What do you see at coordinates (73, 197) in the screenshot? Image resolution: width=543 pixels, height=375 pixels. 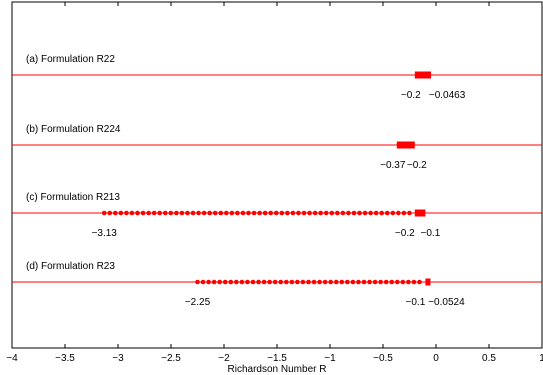 I see `series-title: (c) Formulation R213` at bounding box center [73, 197].